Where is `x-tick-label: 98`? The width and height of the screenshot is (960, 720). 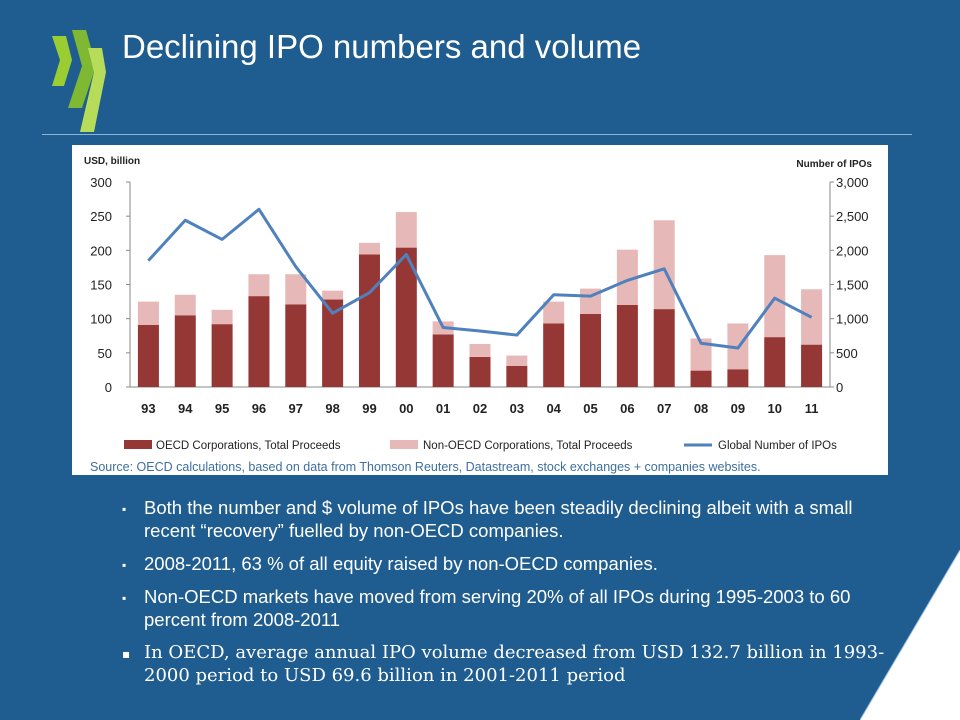 x-tick-label: 98 is located at coordinates (332, 408).